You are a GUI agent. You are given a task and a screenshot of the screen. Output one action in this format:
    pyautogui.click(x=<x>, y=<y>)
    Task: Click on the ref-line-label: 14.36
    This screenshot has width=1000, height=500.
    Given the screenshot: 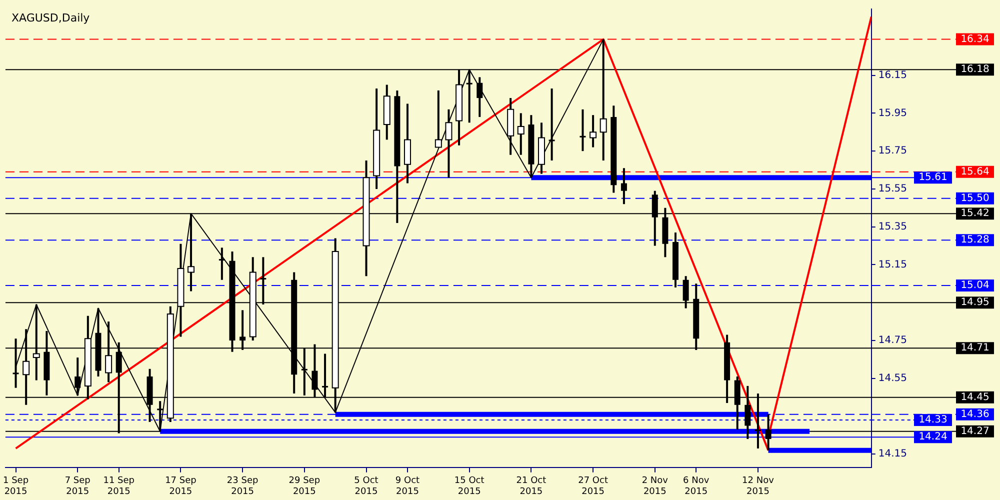 What is the action you would take?
    pyautogui.click(x=975, y=414)
    